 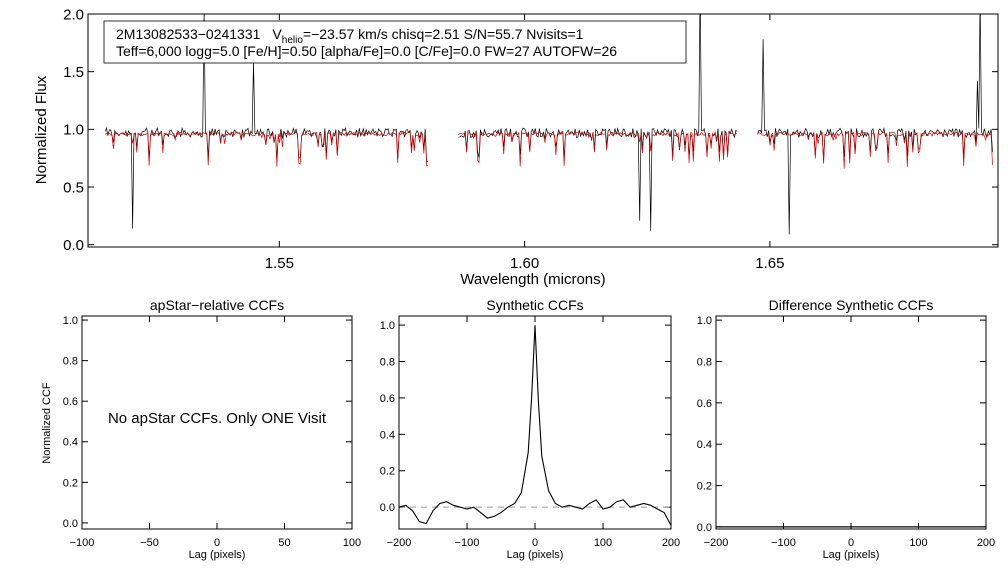 I want to click on synthetic-ccf-y-tick-label: 0.2, so click(x=387, y=472).